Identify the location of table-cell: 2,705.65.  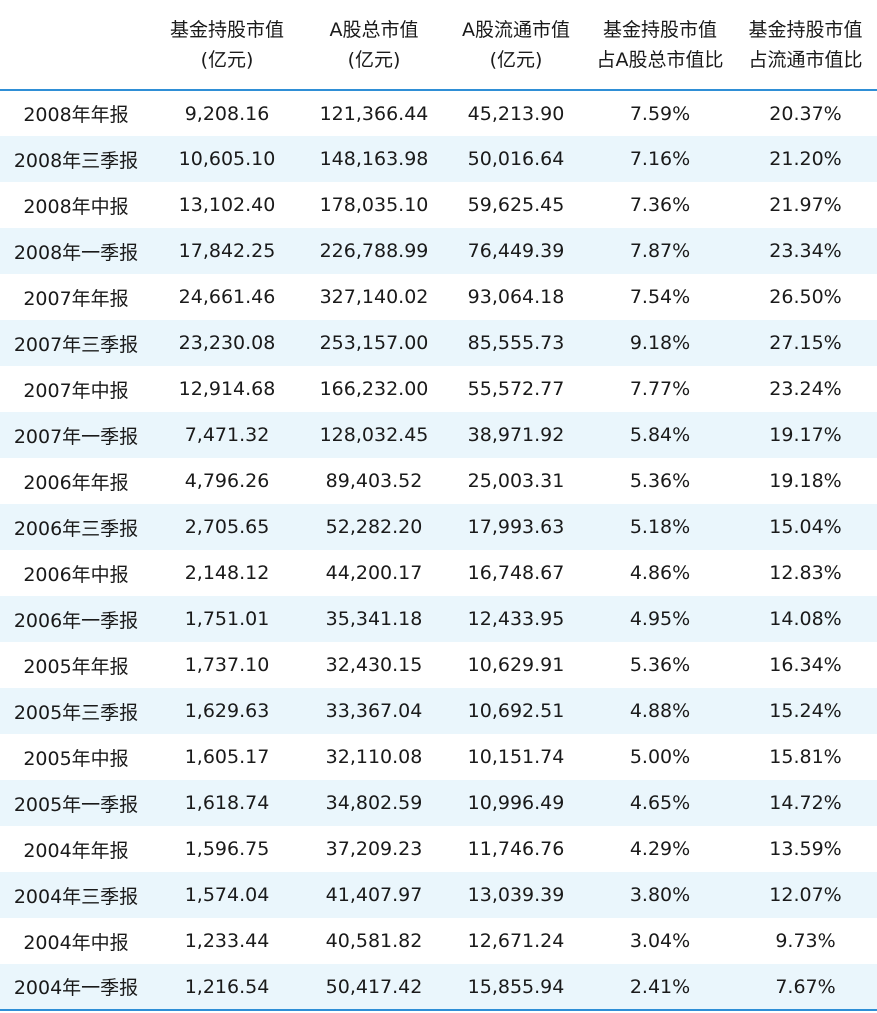
(227, 527).